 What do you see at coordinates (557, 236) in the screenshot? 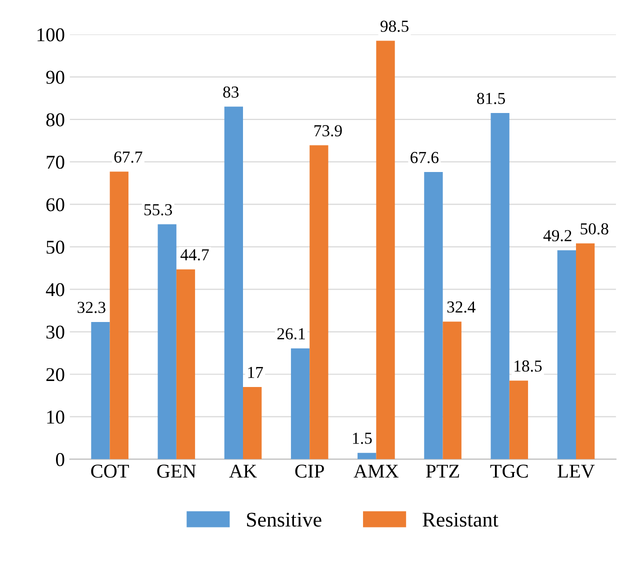
I see `data-label: 49.2` at bounding box center [557, 236].